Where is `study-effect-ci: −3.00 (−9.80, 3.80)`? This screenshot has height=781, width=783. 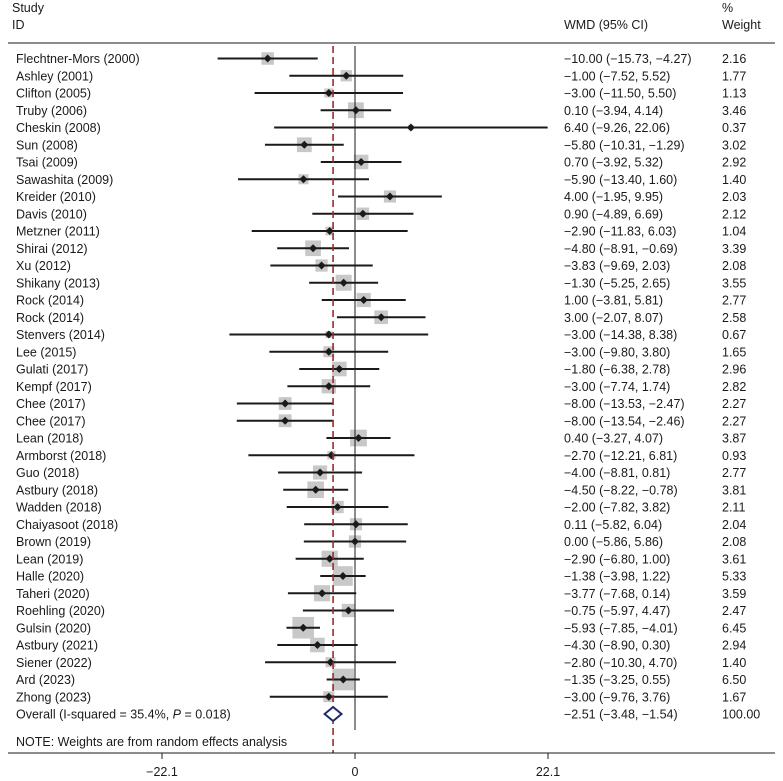
study-effect-ci: −3.00 (−9.80, 3.80) is located at coordinates (617, 352).